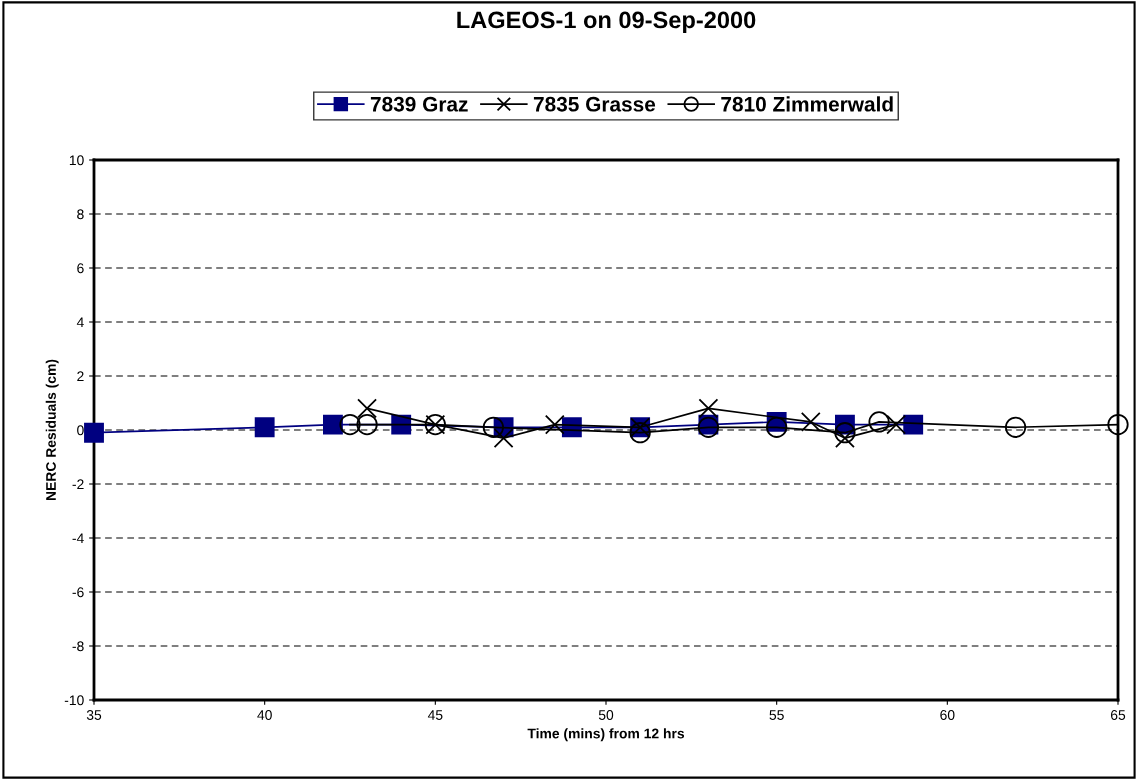 The image size is (1138, 780). I want to click on x-tick-label: 60, so click(947, 715).